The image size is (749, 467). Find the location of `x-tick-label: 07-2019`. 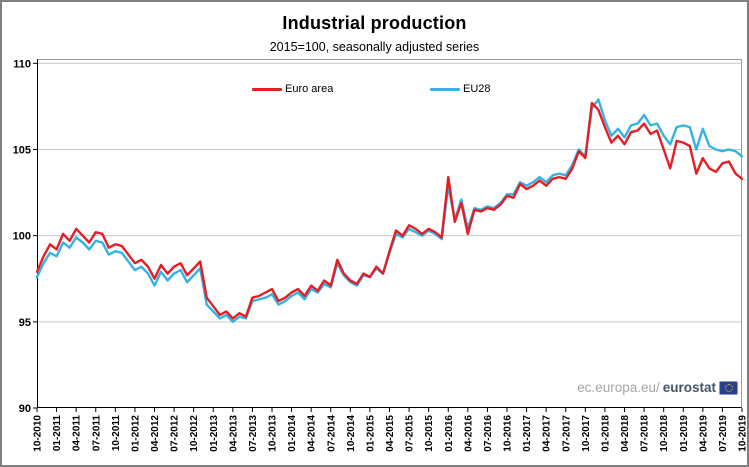

x-tick-label: 07-2019 is located at coordinates (723, 433).